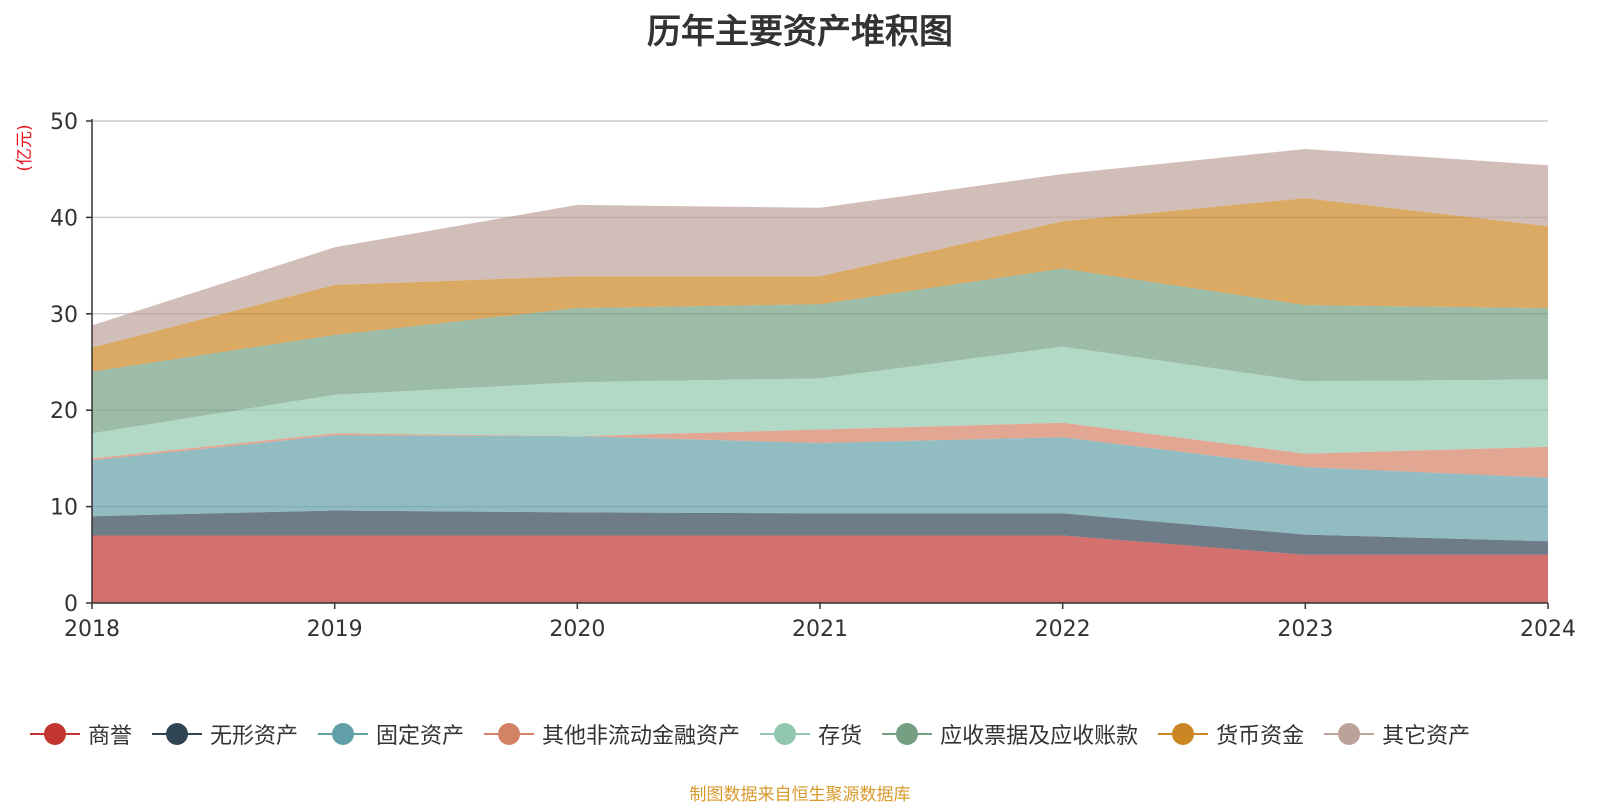 The width and height of the screenshot is (1600, 805). What do you see at coordinates (64, 508) in the screenshot?
I see `y-tick-label: 10` at bounding box center [64, 508].